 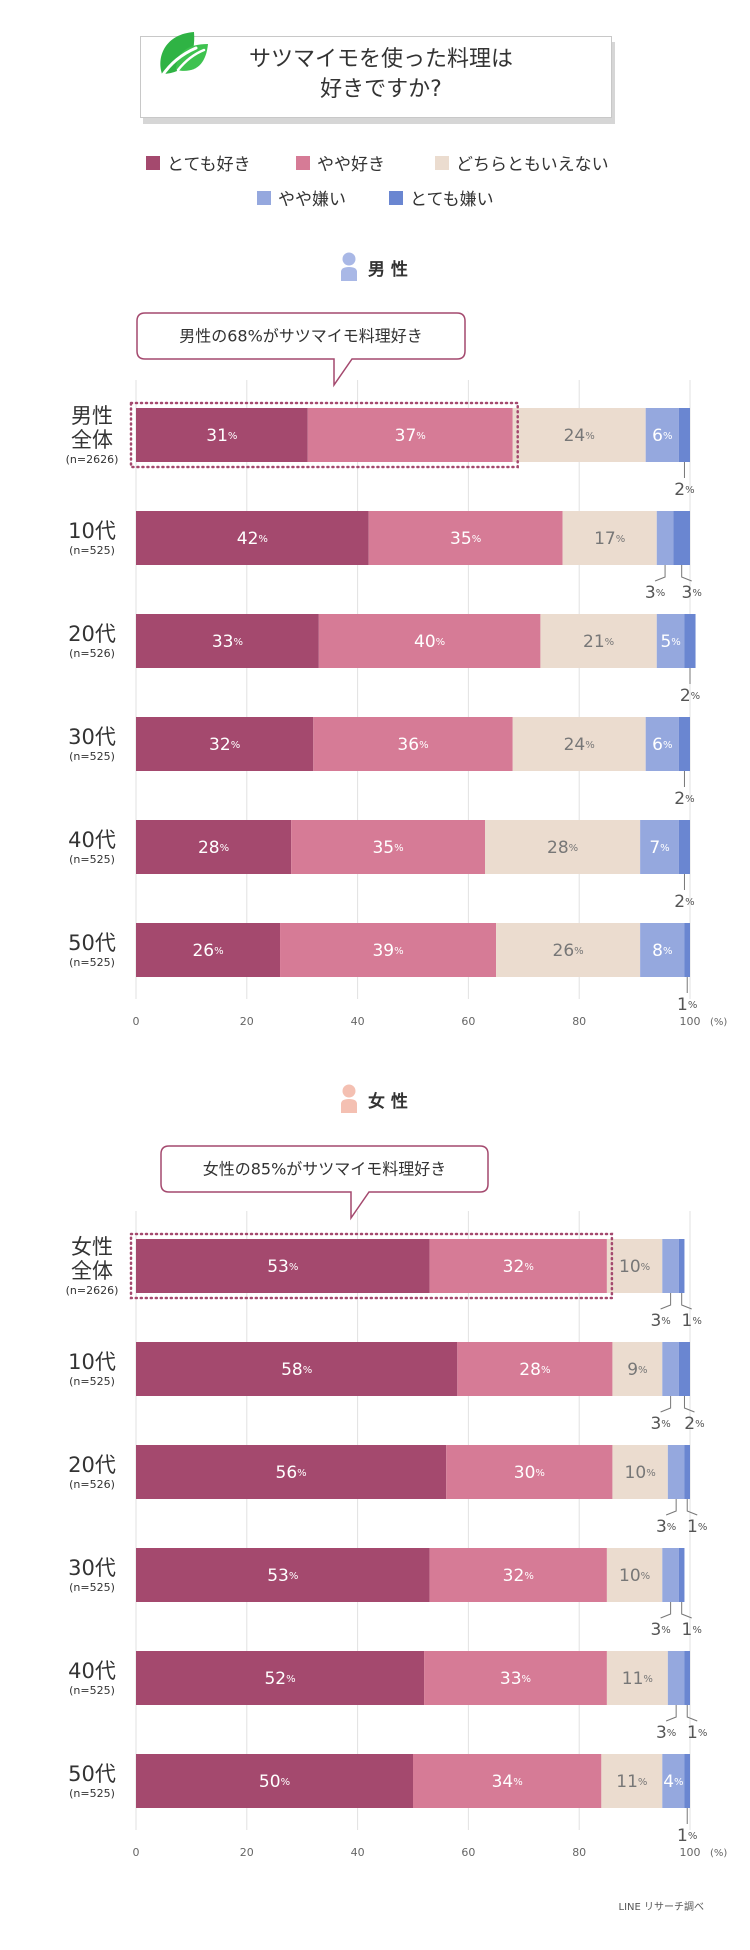 I want to click on title-box: サツマイモを使った料理は 好きですか?, so click(x=376, y=77).